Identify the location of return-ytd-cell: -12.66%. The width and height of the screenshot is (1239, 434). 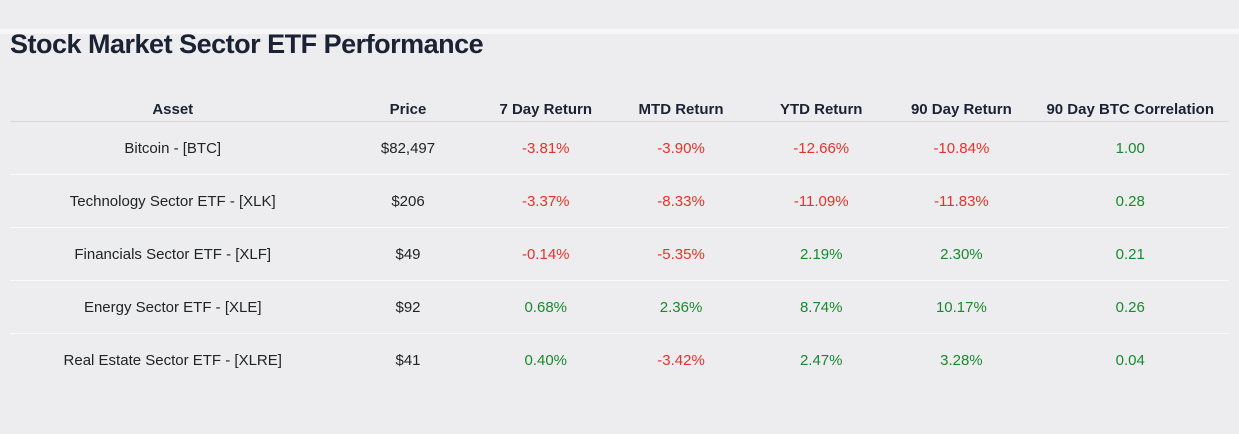
(821, 148).